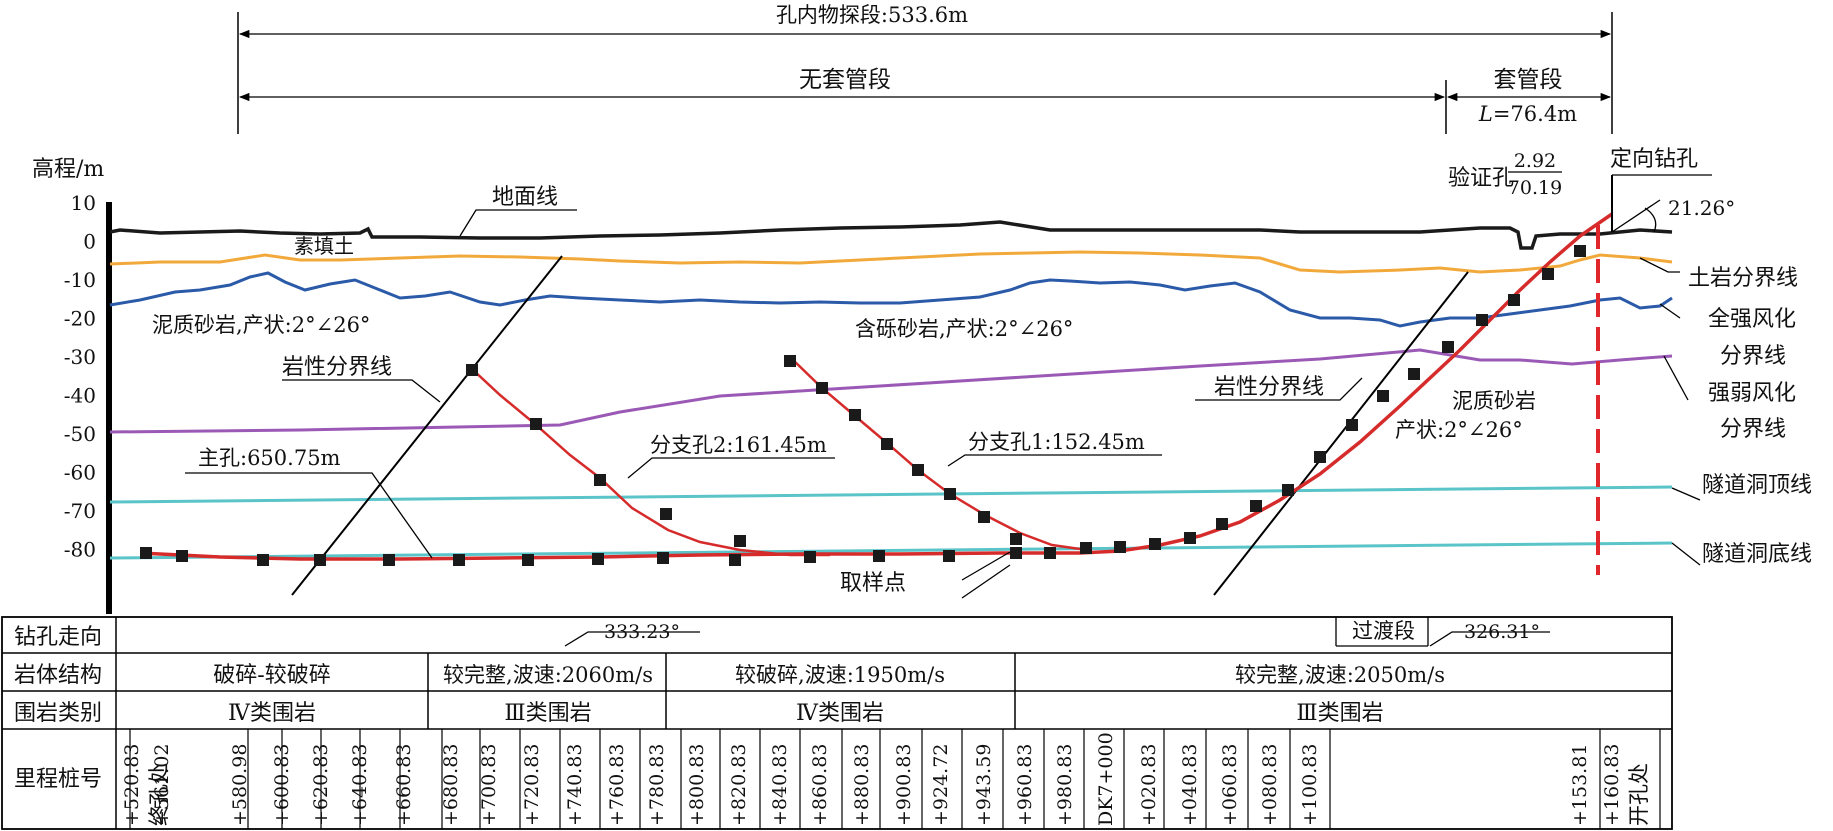 The image size is (1833, 831). I want to click on chainage-label: +660.83, so click(404, 785).